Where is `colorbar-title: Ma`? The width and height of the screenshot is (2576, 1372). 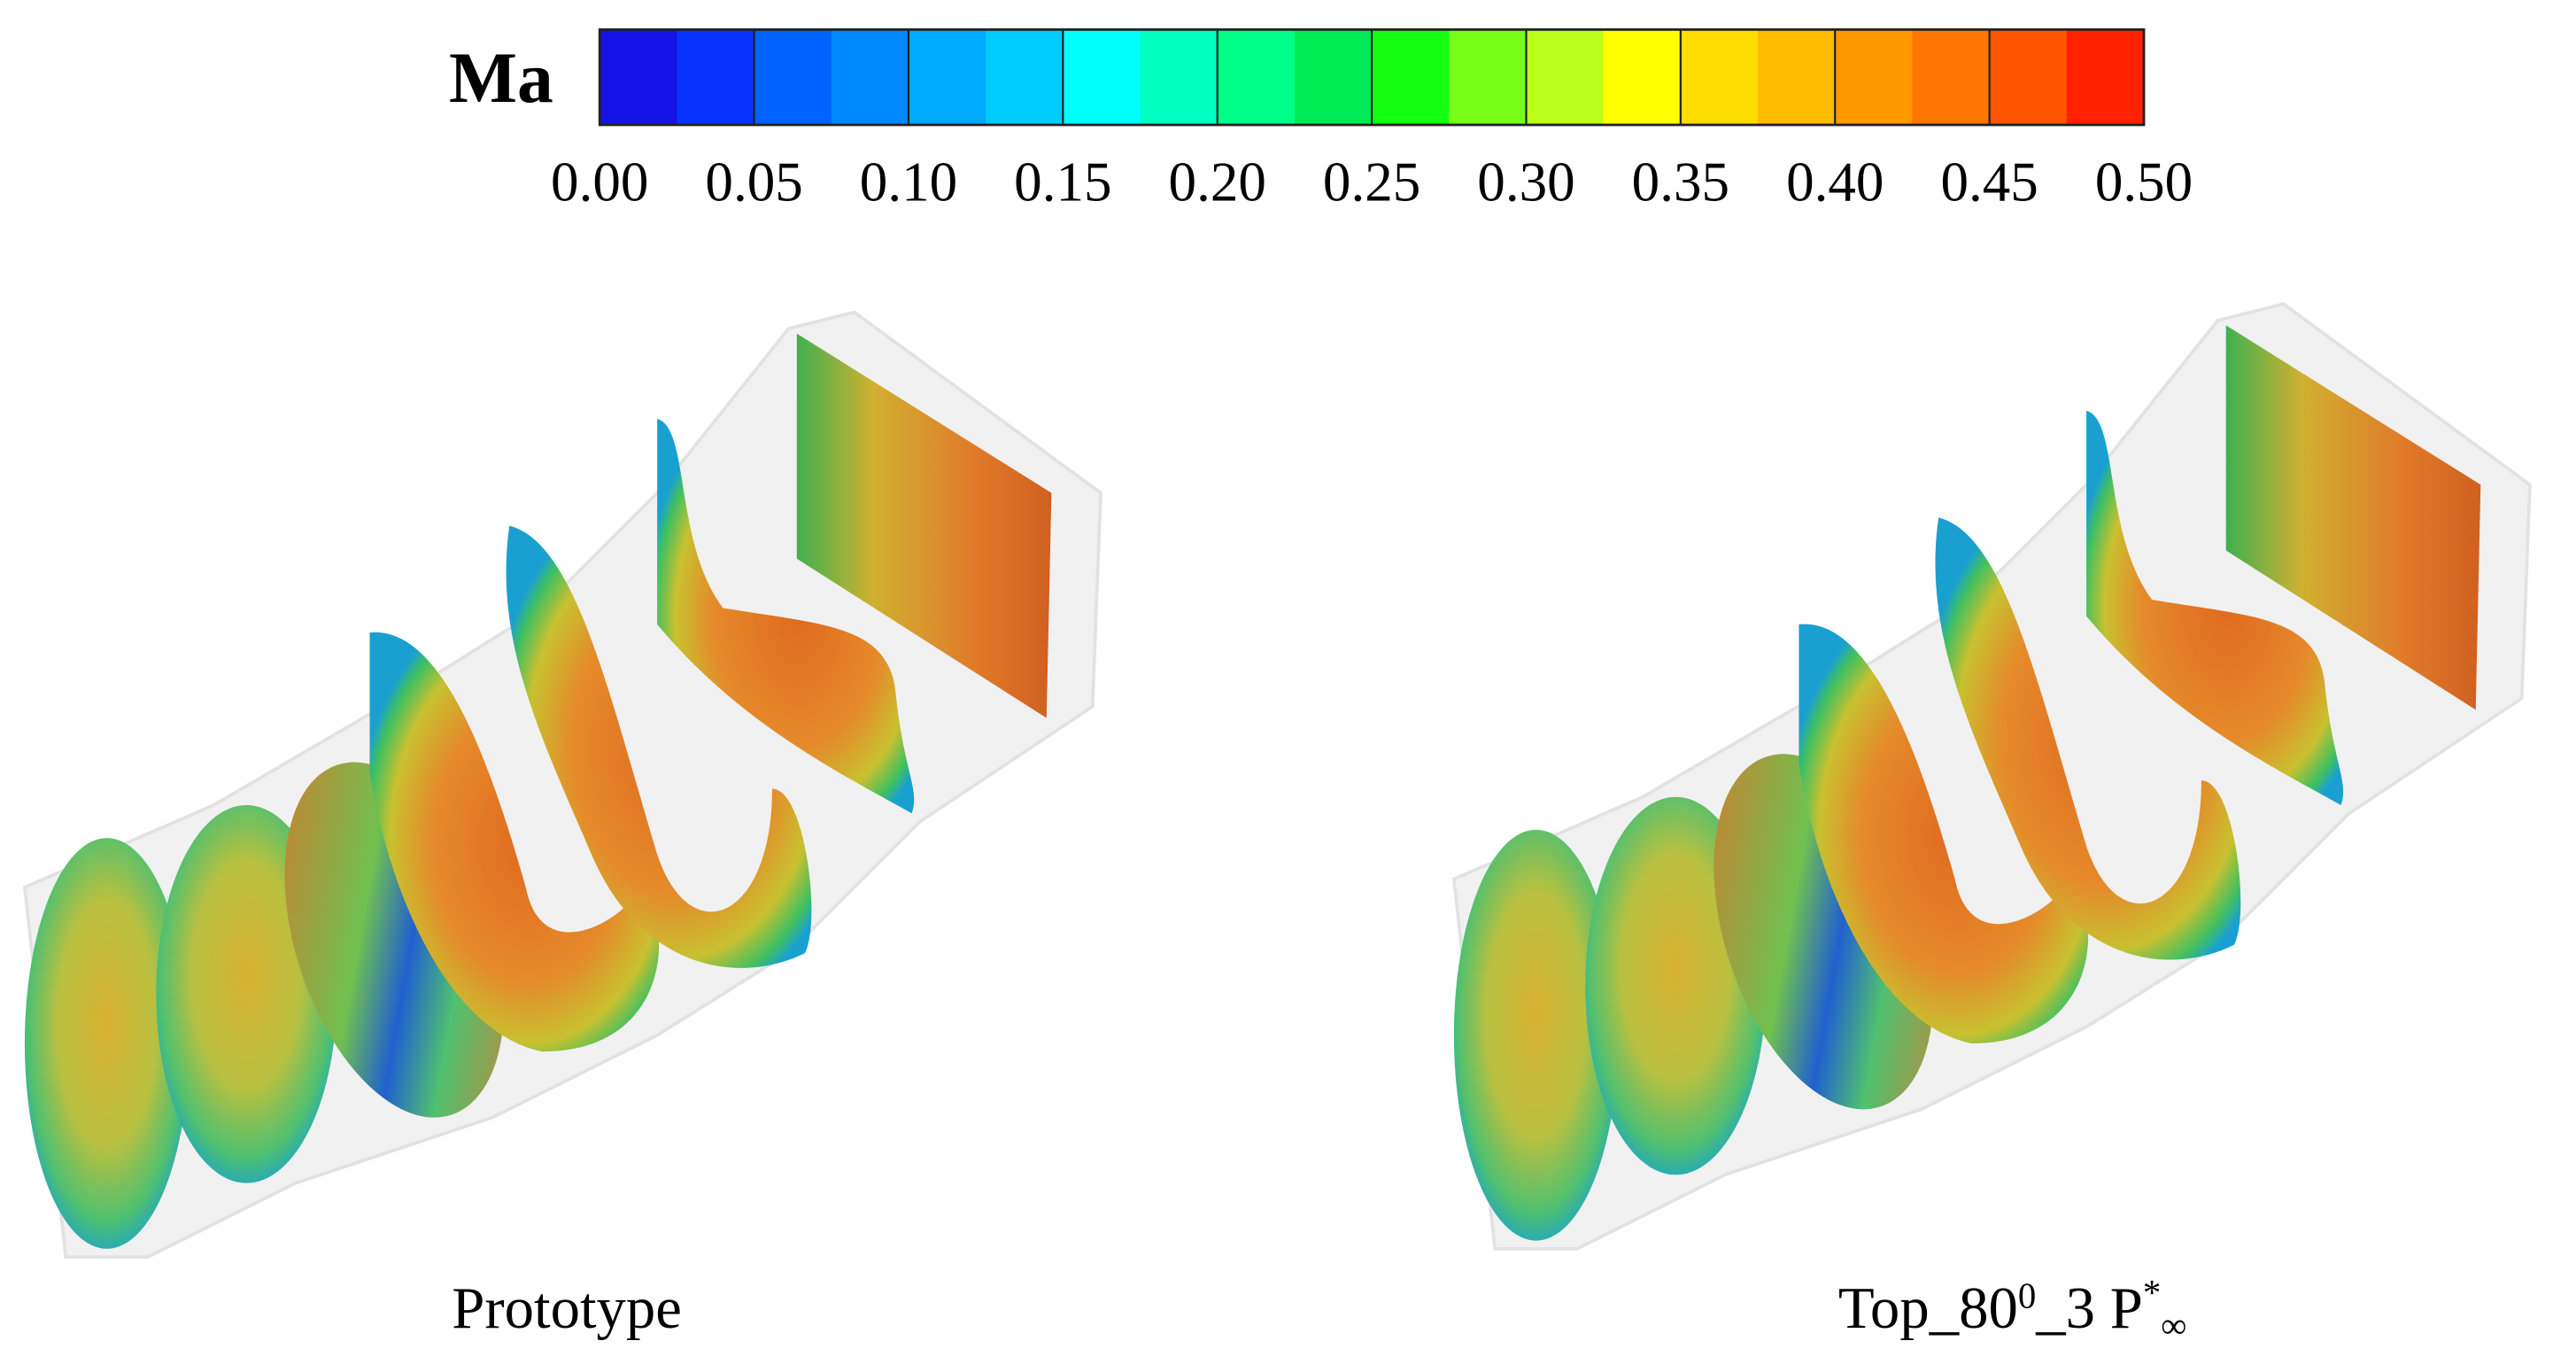 colorbar-title: Ma is located at coordinates (501, 77).